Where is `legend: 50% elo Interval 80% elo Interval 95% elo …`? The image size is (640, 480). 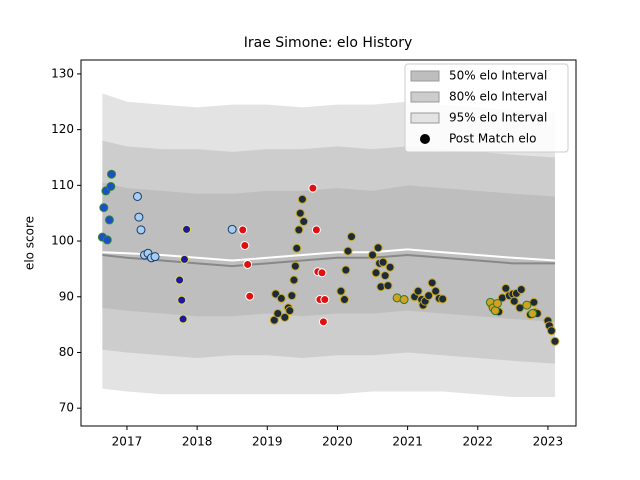
legend: 50% elo Interval 80% elo Interval 95% elo … is located at coordinates (486, 108).